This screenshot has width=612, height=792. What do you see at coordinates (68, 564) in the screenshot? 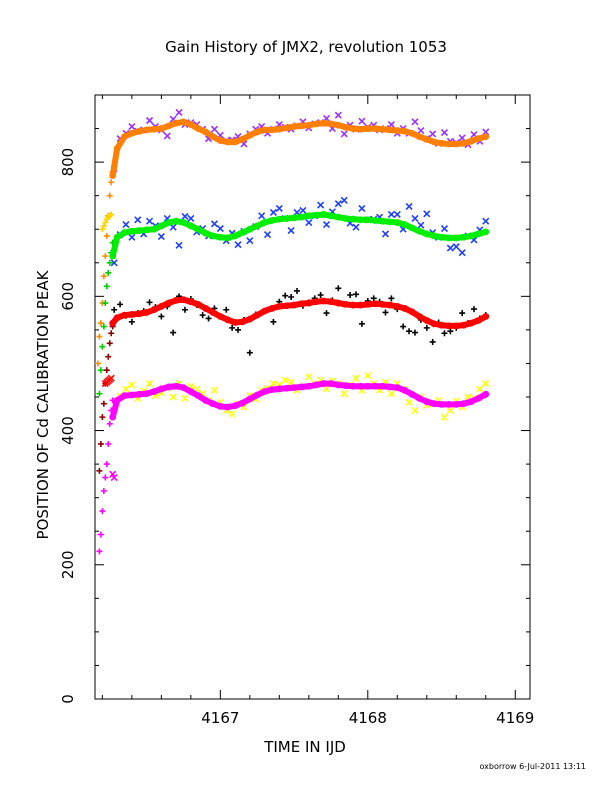
I see `y-tick-label: 200` at bounding box center [68, 564].